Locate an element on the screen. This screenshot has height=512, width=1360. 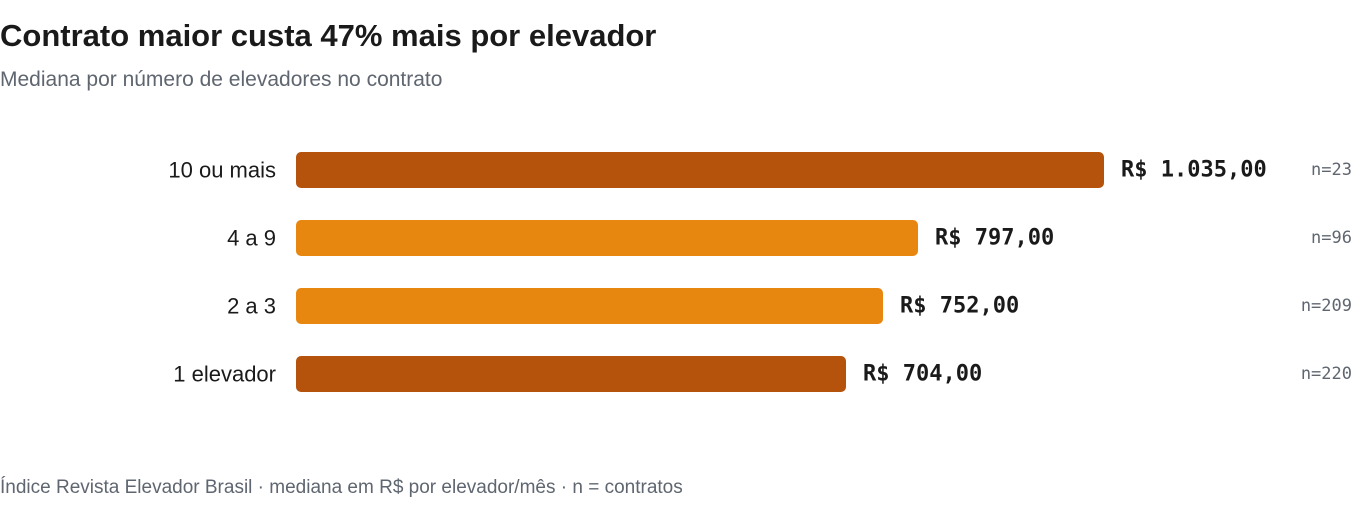
sample-size-label: n=96 is located at coordinates (1331, 238).